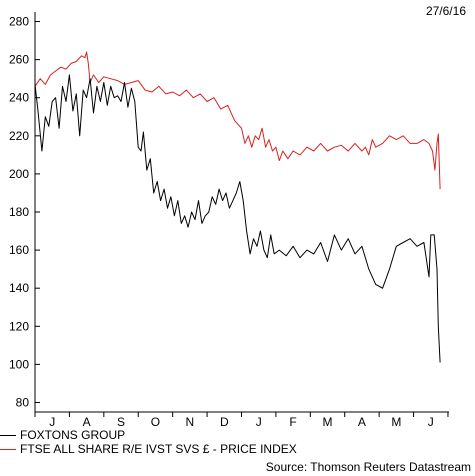 This screenshot has width=475, height=476. I want to click on x-tick-label-9: A, so click(362, 422).